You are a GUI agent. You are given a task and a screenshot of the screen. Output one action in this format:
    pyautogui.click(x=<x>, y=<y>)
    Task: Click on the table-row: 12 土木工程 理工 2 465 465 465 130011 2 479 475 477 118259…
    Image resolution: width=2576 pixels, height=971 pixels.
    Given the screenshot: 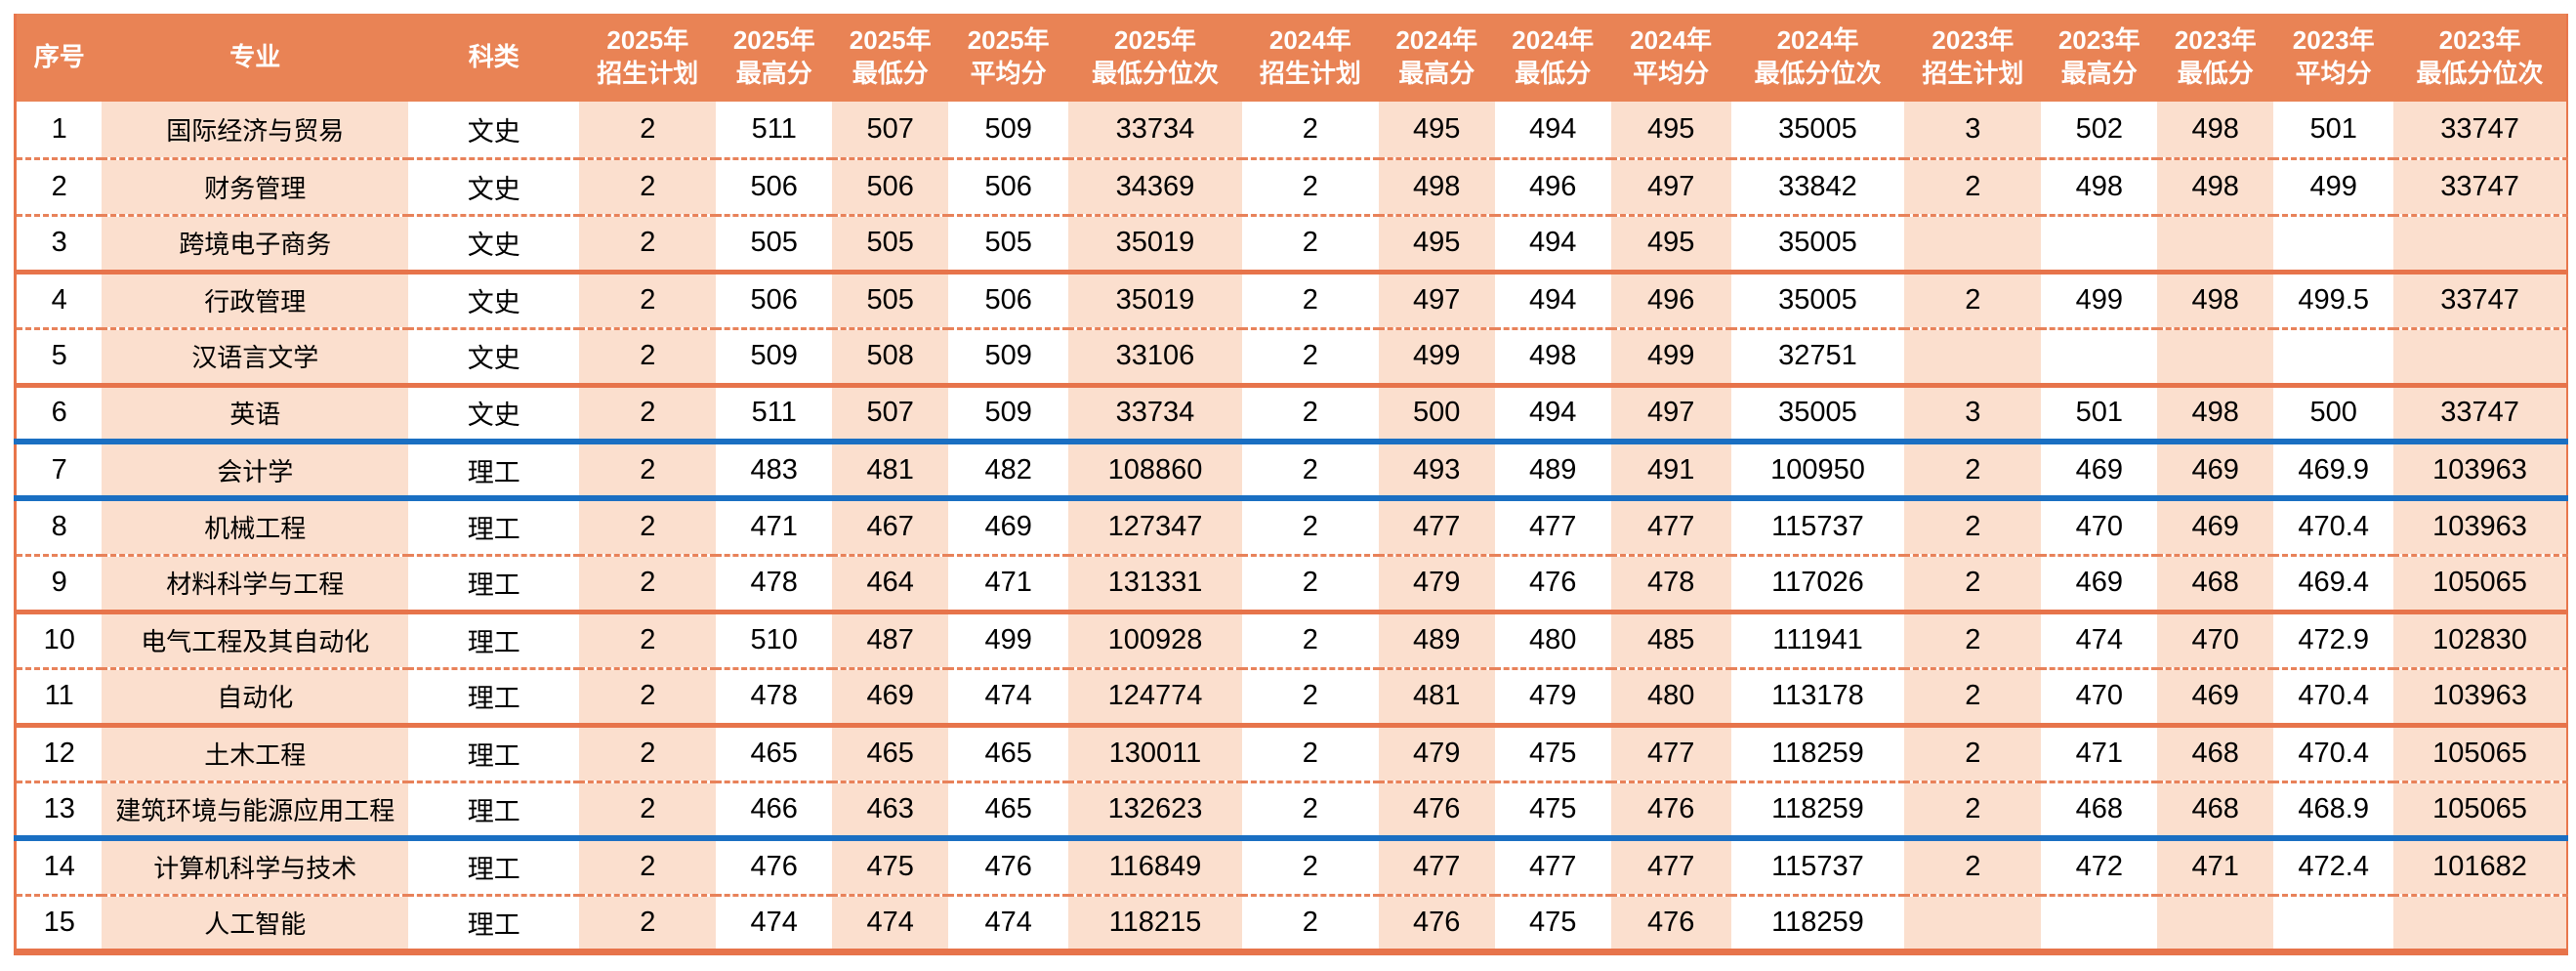 What is the action you would take?
    pyautogui.click(x=1291, y=754)
    